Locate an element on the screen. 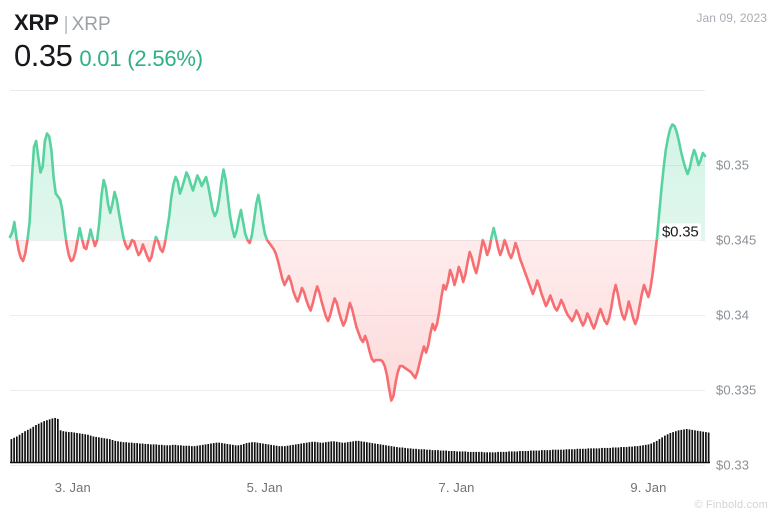 This screenshot has width=780, height=520. watermark: © Finbold.com is located at coordinates (731, 505).